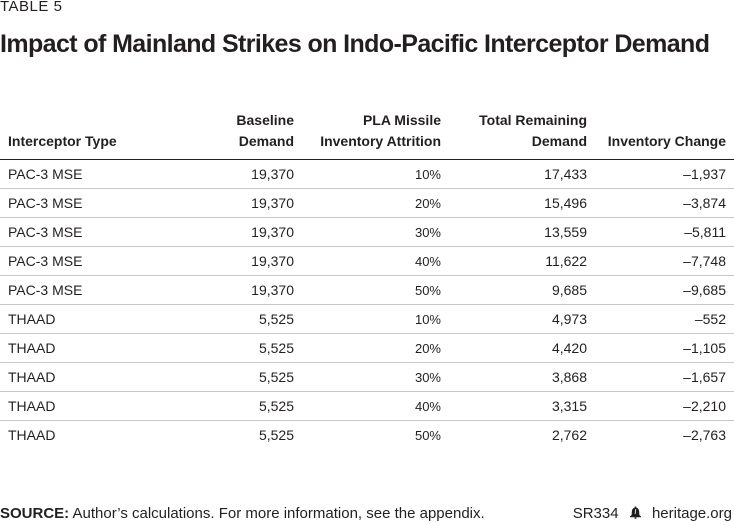  I want to click on site-name: heritage.org, so click(691, 513).